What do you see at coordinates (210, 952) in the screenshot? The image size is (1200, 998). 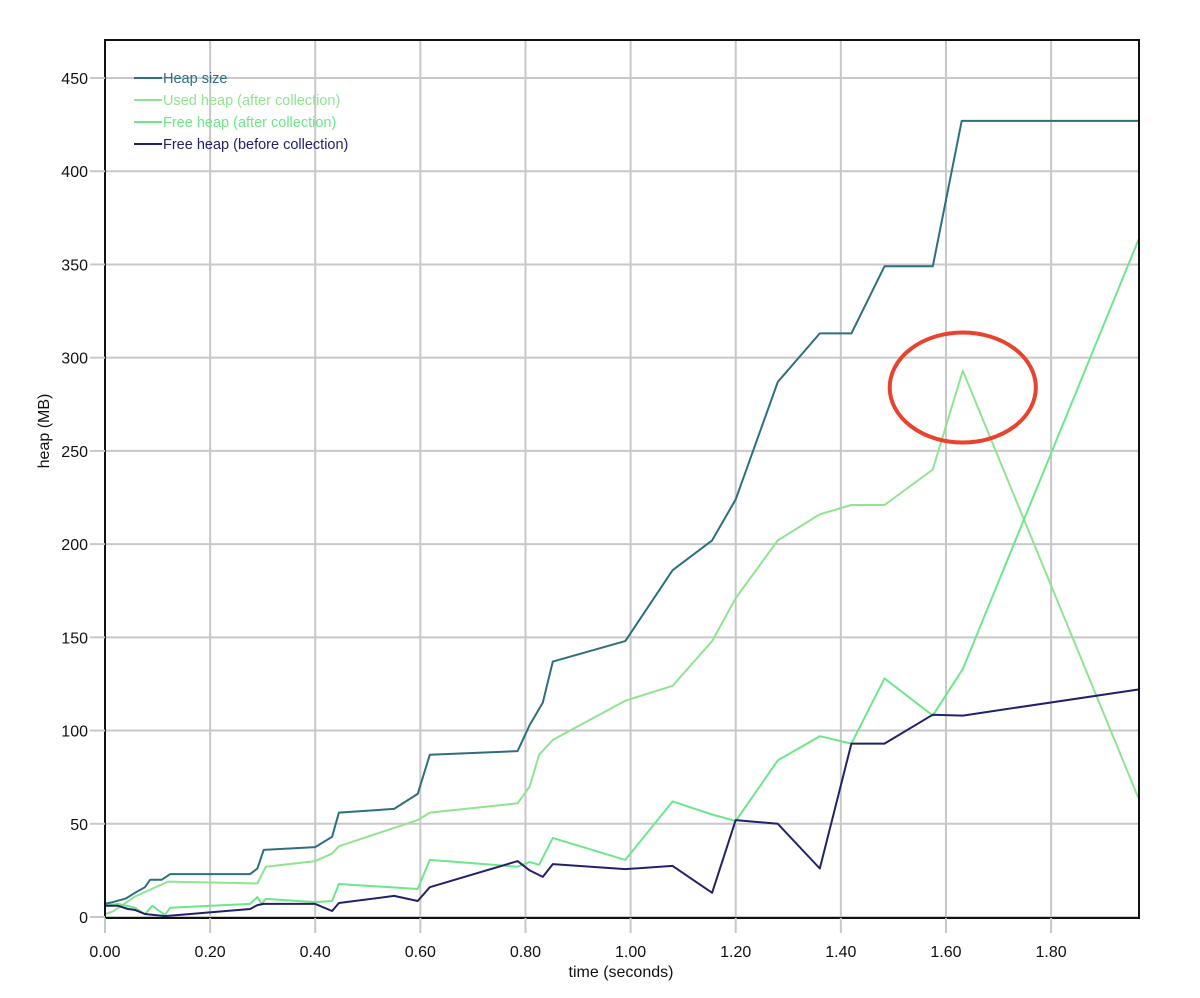 I see `x-tick-label: 0.20` at bounding box center [210, 952].